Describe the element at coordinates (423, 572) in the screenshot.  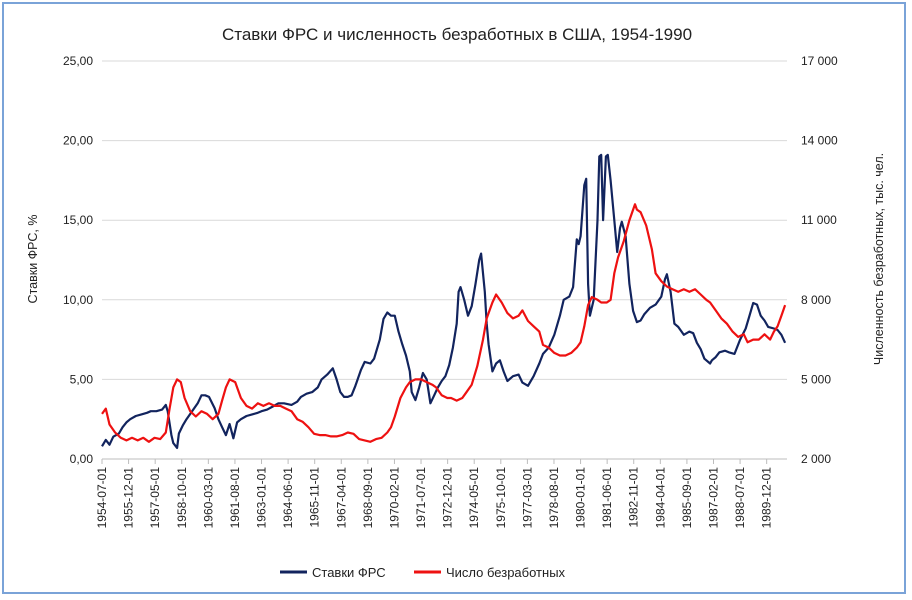
I see `legend: Ставки ФРС Число безработных` at that location.